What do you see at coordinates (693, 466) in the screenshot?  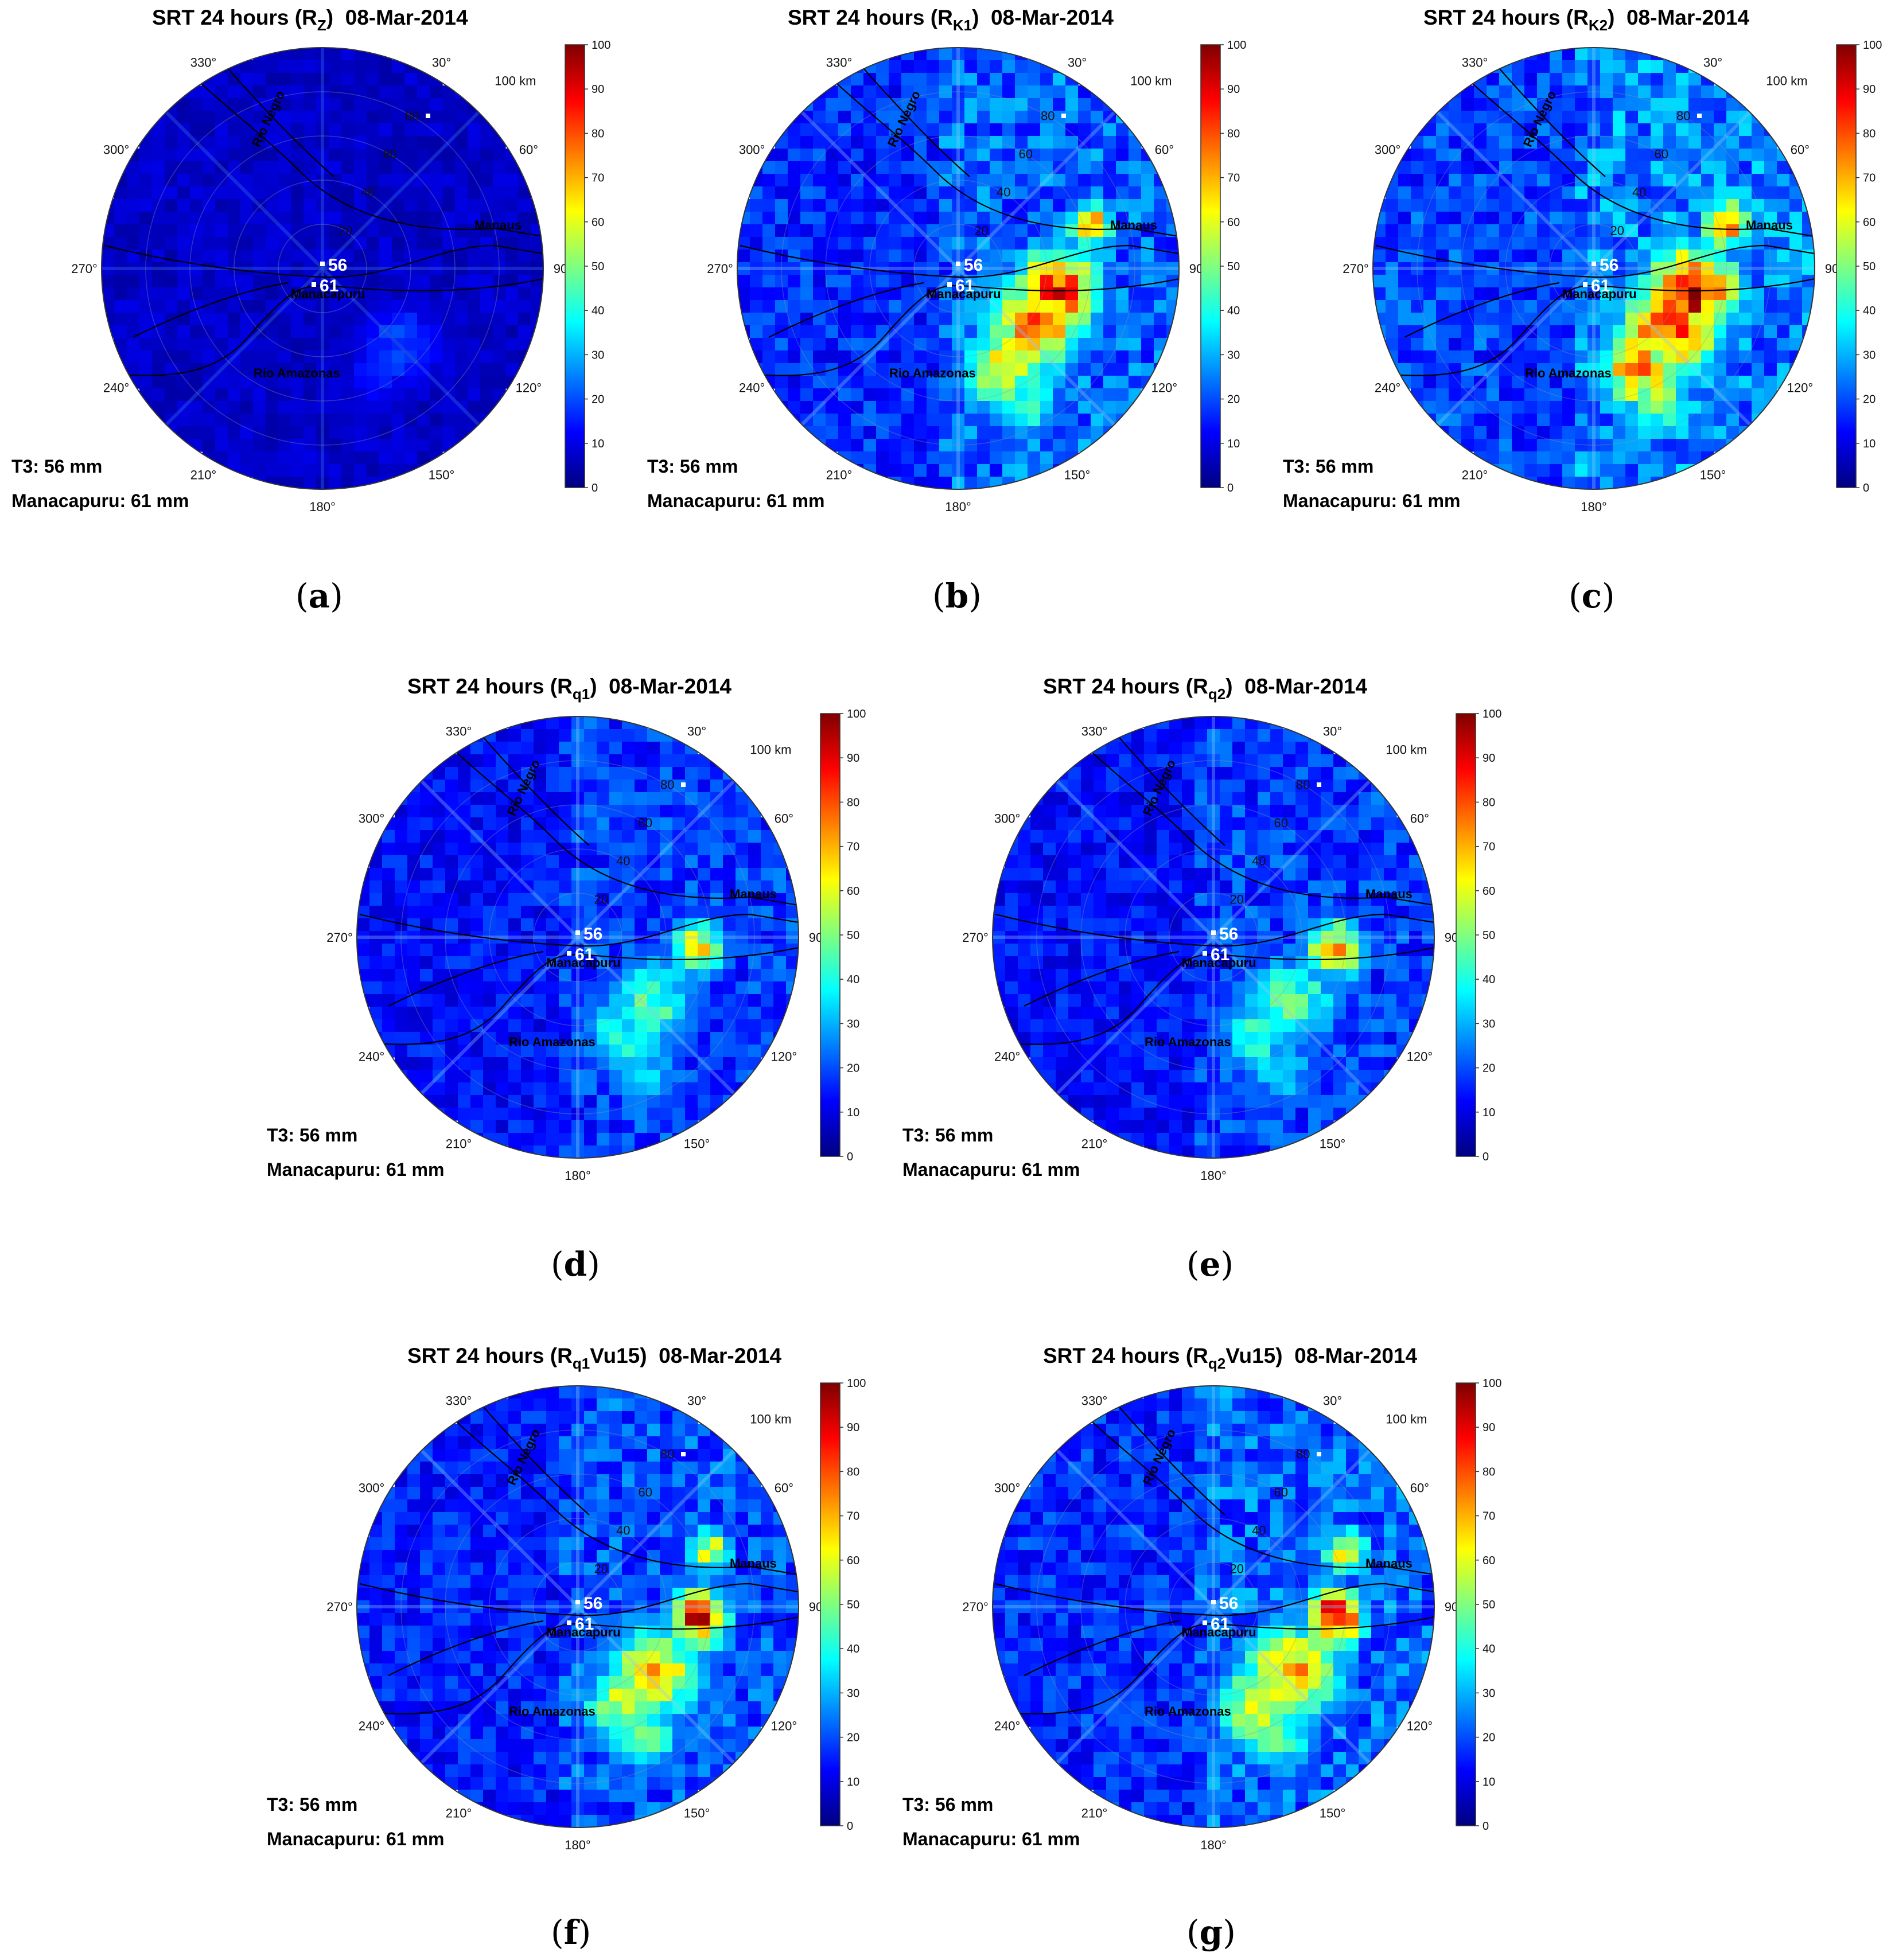 I see `t3-accumulation-label: T3: 56 mm` at bounding box center [693, 466].